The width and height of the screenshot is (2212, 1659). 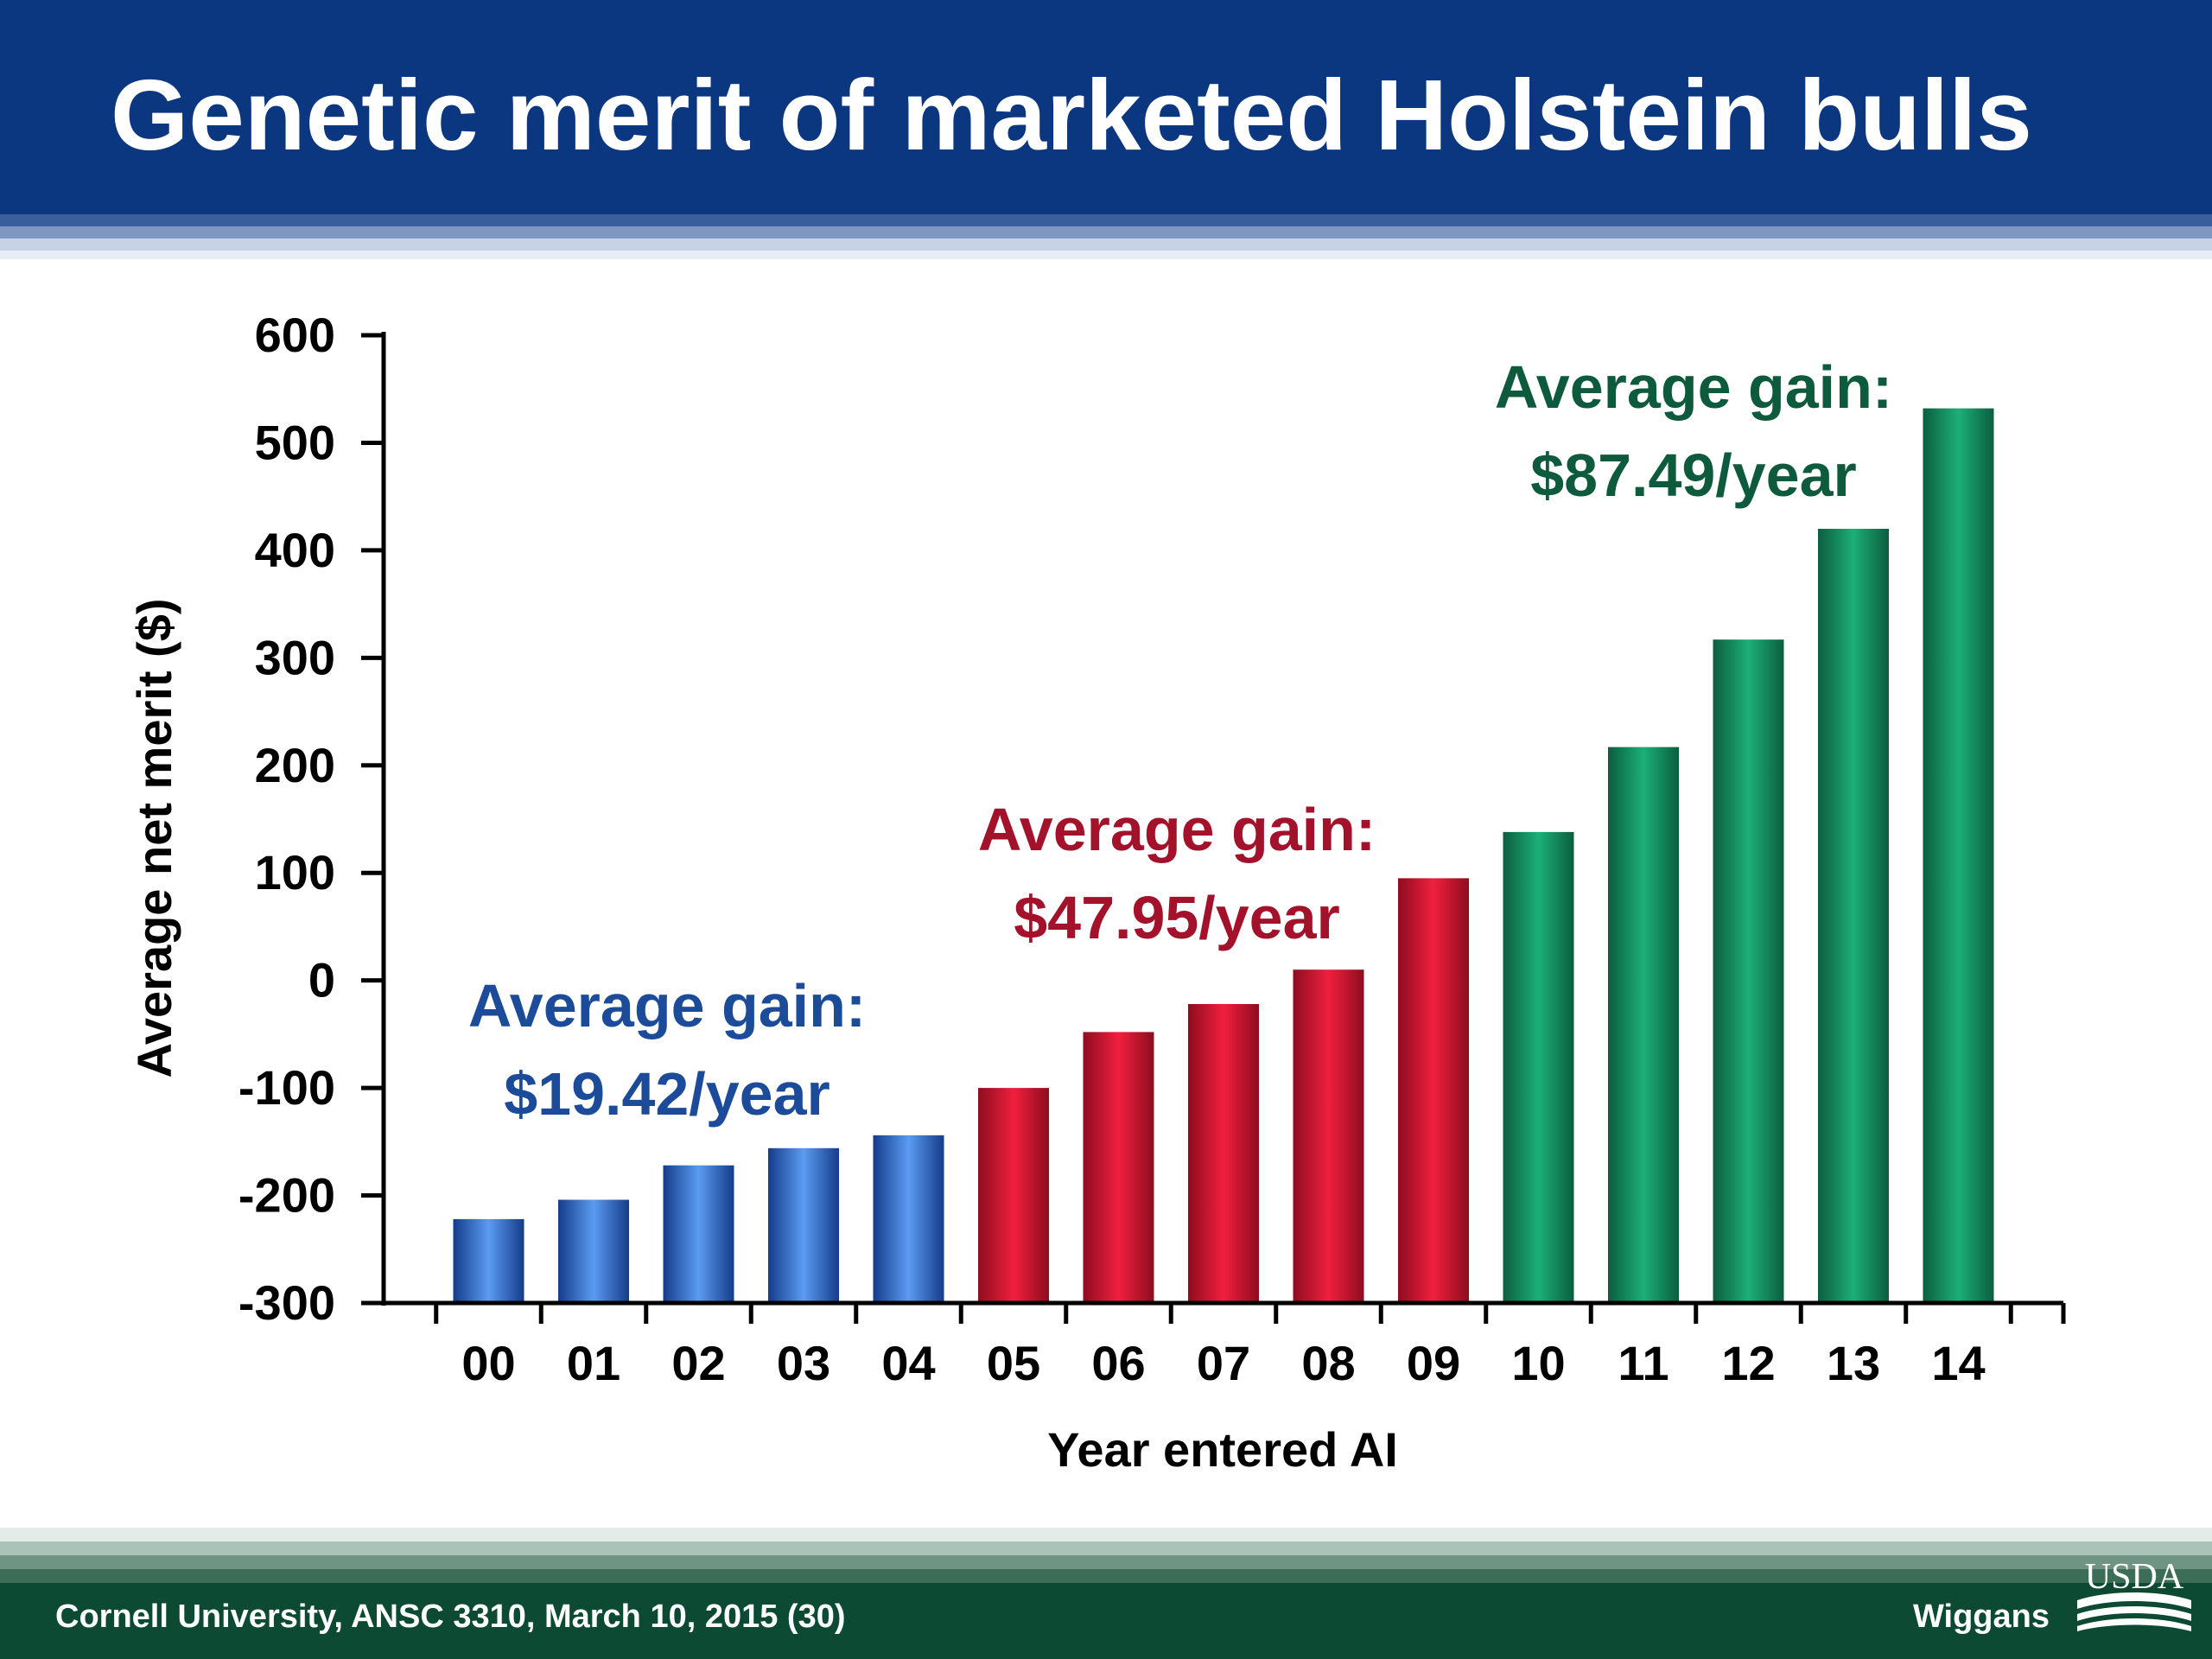 I want to click on footer-author: Wiggans, so click(x=1981, y=1617).